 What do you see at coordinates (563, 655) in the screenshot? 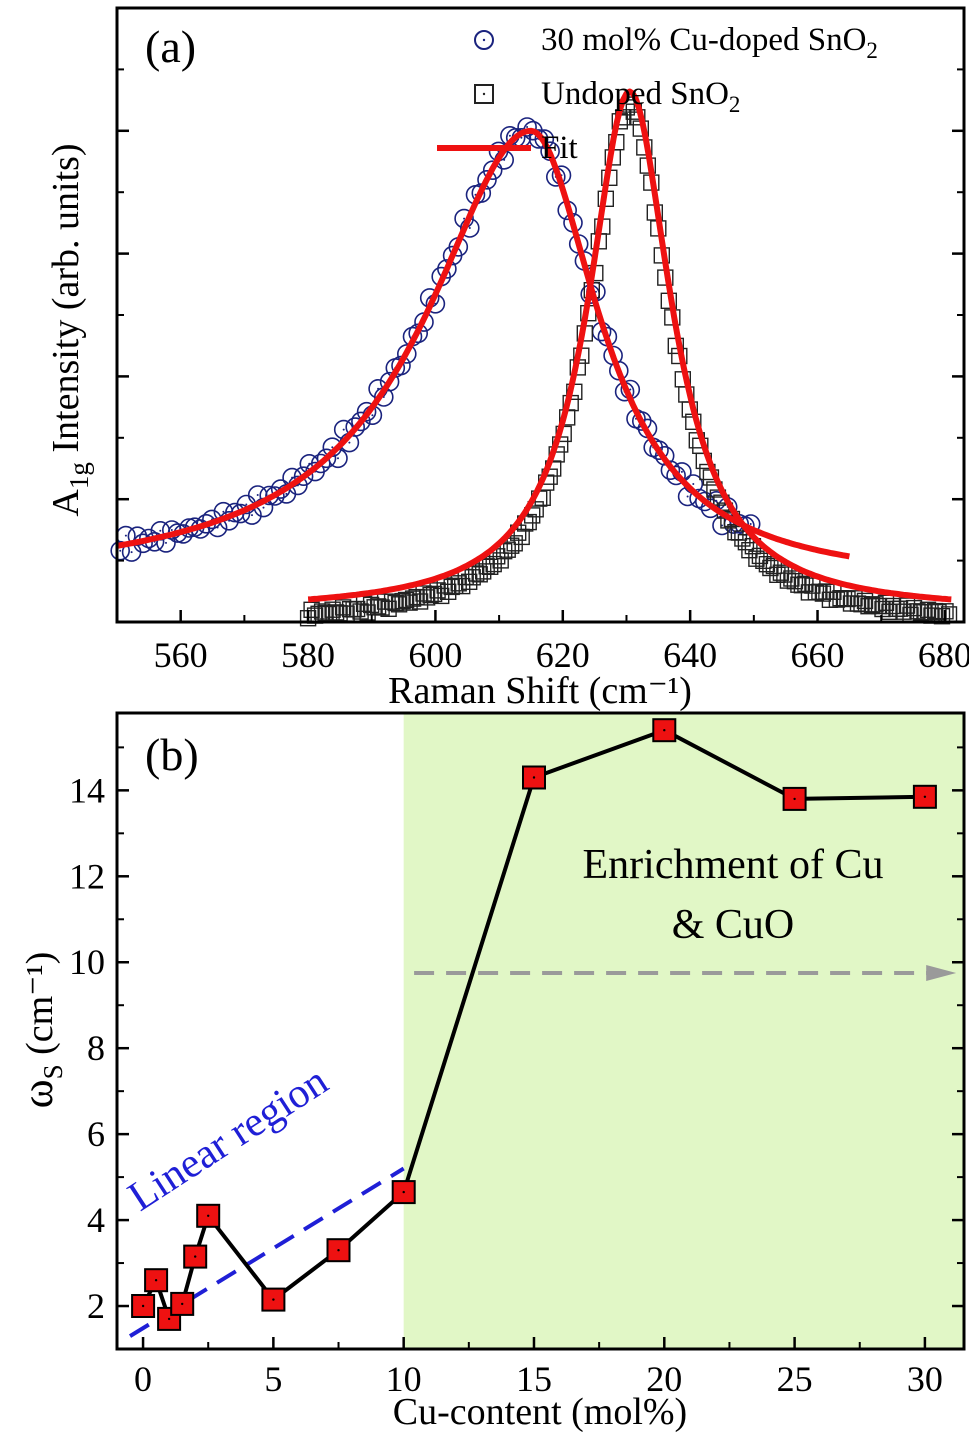
I see `panel-a-x-tick-label: 620` at bounding box center [563, 655].